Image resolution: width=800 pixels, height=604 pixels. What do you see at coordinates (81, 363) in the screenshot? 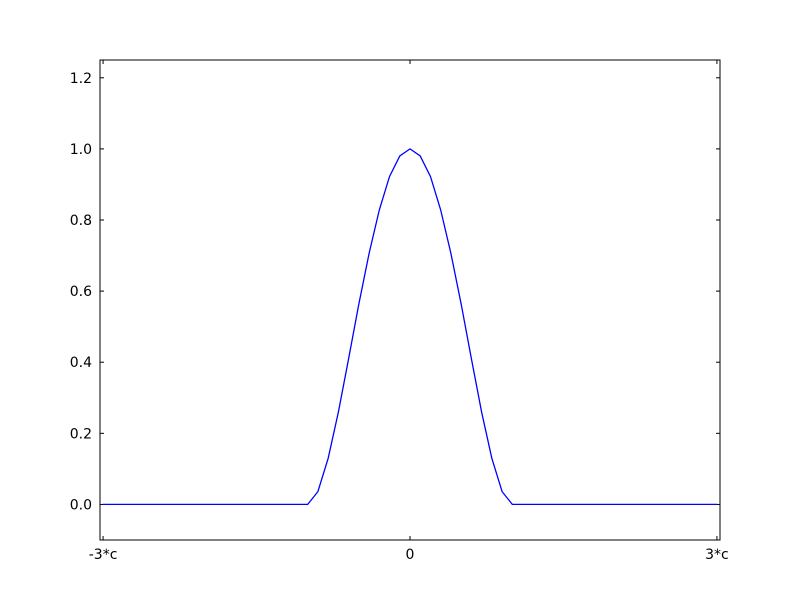
I see `y-tick-label: 0.4` at bounding box center [81, 363].